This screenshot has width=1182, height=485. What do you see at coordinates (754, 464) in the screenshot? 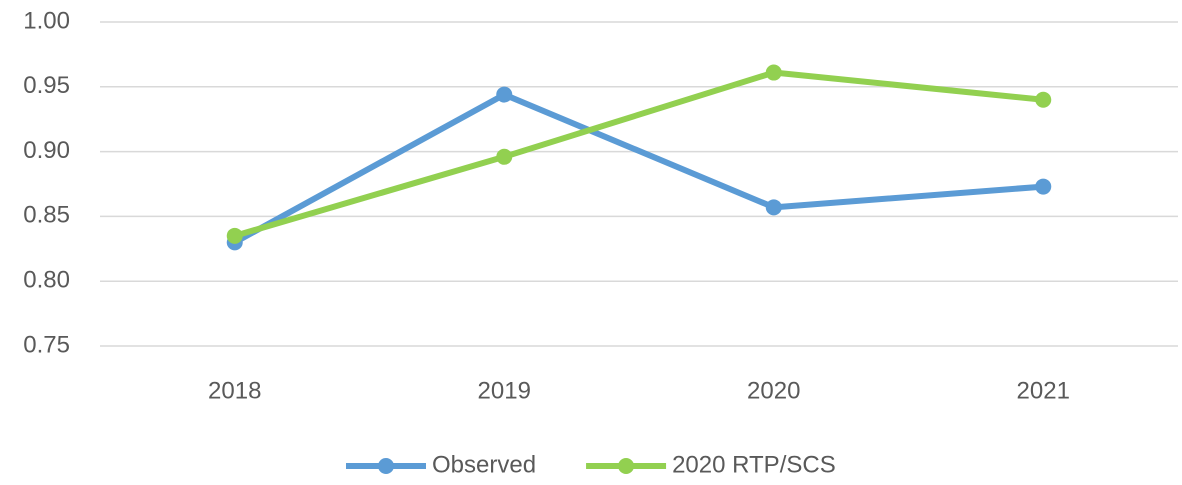
I see `legend-label: 2020 RTP/SCS` at bounding box center [754, 464].